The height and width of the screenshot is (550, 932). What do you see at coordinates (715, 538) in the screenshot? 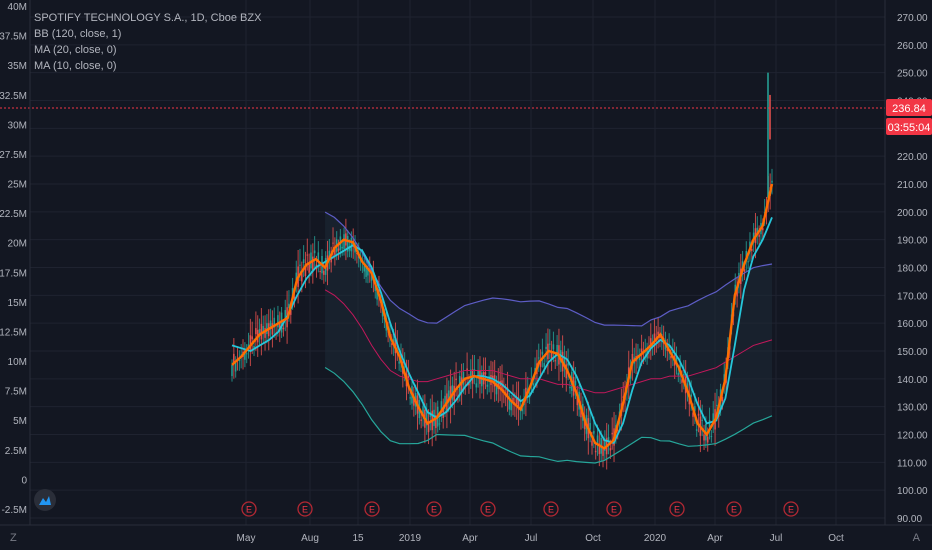
I see `x-tick-label: Apr` at bounding box center [715, 538].